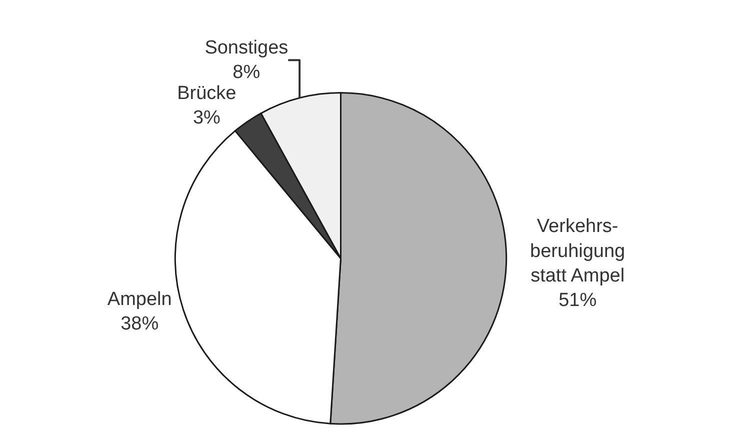 Image resolution: width=755 pixels, height=434 pixels. Describe the element at coordinates (577, 301) in the screenshot. I see `data-label: 51%` at that location.